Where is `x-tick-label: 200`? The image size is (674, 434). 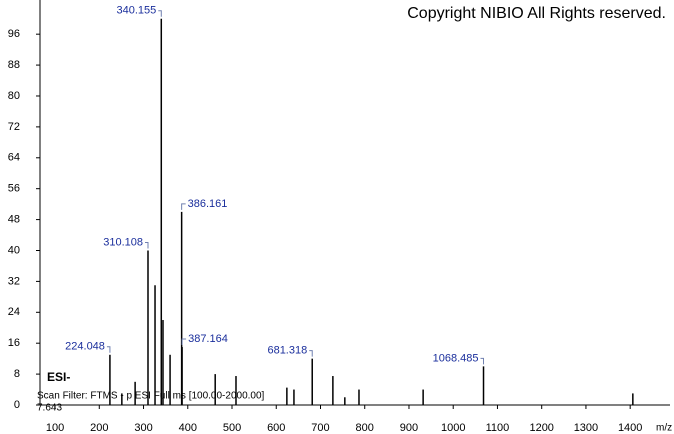 x-tick-label: 200 is located at coordinates (99, 428).